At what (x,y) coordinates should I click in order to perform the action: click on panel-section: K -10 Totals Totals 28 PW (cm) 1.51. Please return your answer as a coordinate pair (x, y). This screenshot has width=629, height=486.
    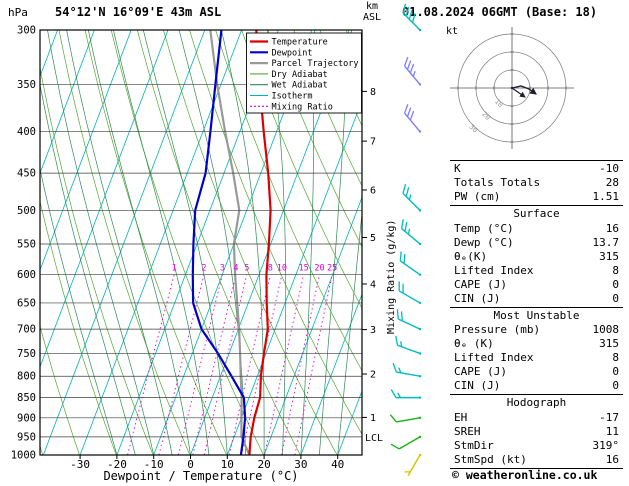
    Looking at the image, I should click on (536, 182).